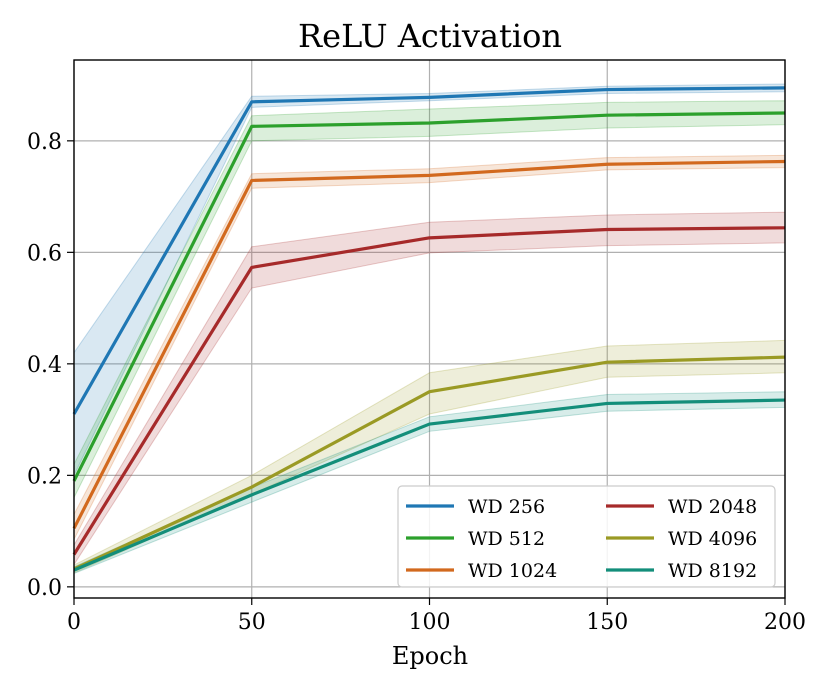  What do you see at coordinates (512, 571) in the screenshot?
I see `legend-label: WD 1024` at bounding box center [512, 571].